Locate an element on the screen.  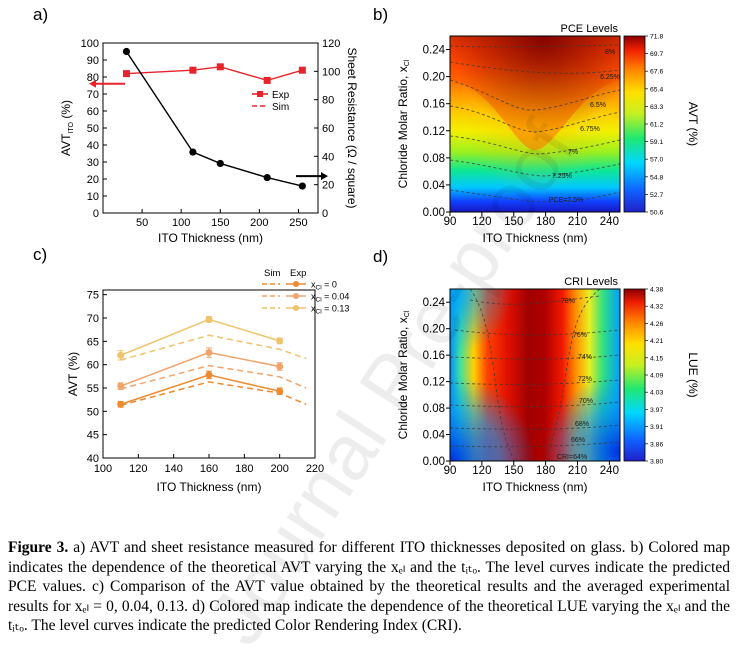
chart-title: CRI Levels is located at coordinates (591, 282).